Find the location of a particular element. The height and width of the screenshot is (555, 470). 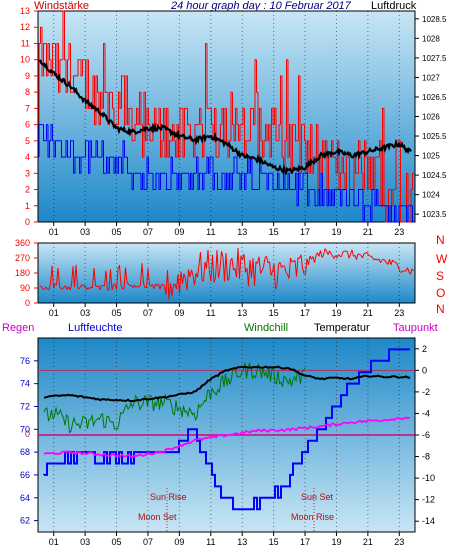

regen-label: Regen is located at coordinates (18, 328).